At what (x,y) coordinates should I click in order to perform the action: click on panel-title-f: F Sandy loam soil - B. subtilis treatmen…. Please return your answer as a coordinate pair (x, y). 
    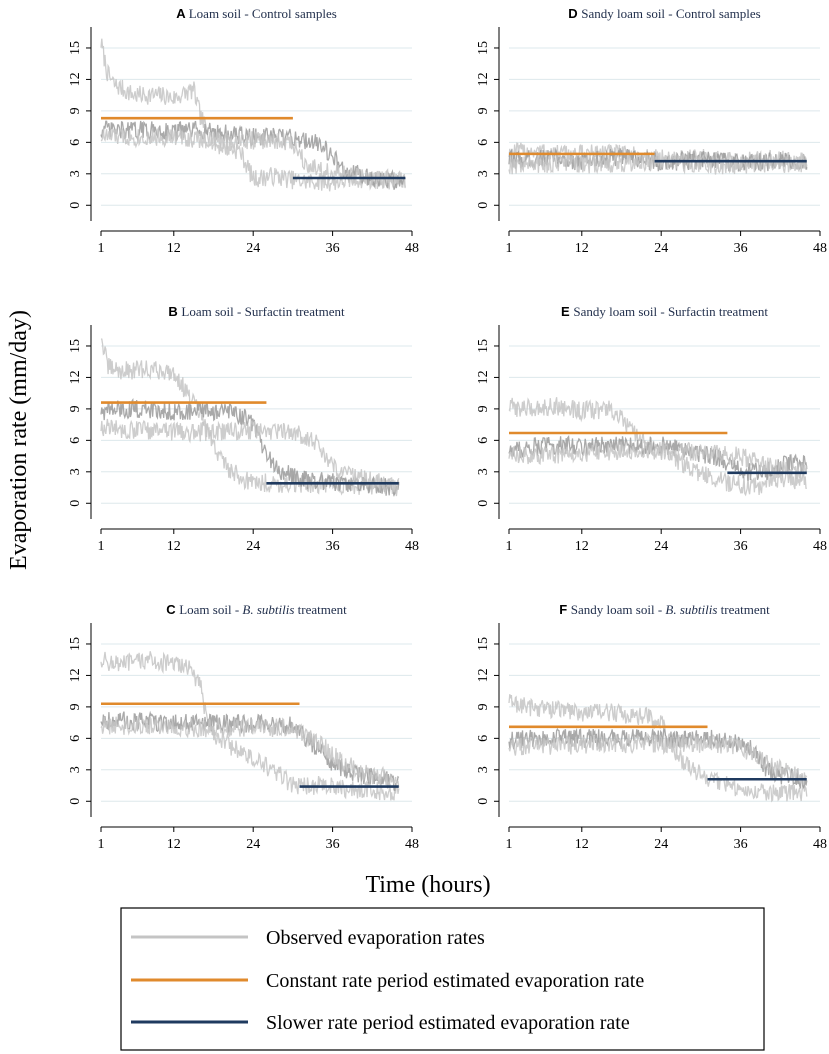
    Looking at the image, I should click on (664, 609).